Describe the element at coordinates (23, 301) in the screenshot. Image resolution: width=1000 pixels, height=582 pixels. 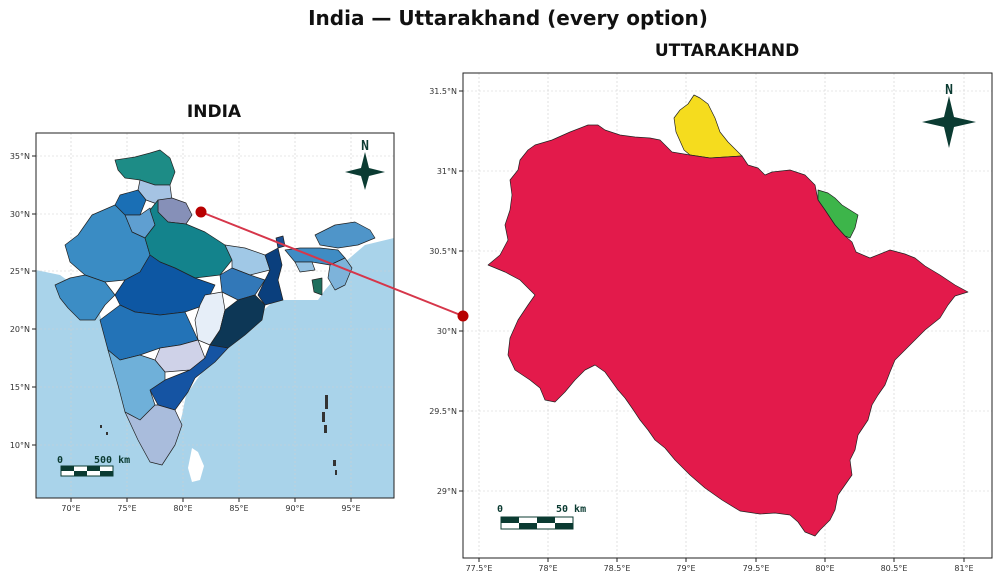
I see `india-y-ticks: 35°N 30°N 25°N 20°N 15°N 10°N` at that location.